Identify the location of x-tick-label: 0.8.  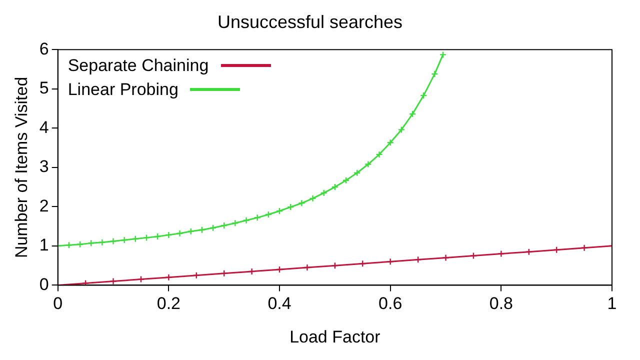
(501, 304).